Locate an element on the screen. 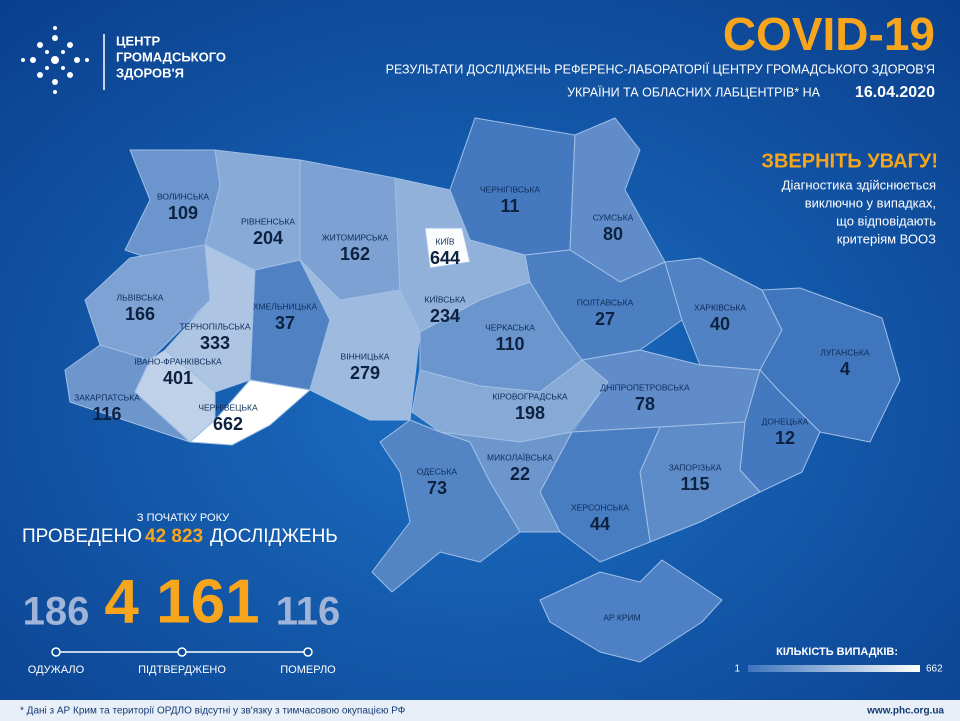  region-name: ЗАПОРІЗЬКА is located at coordinates (695, 467).